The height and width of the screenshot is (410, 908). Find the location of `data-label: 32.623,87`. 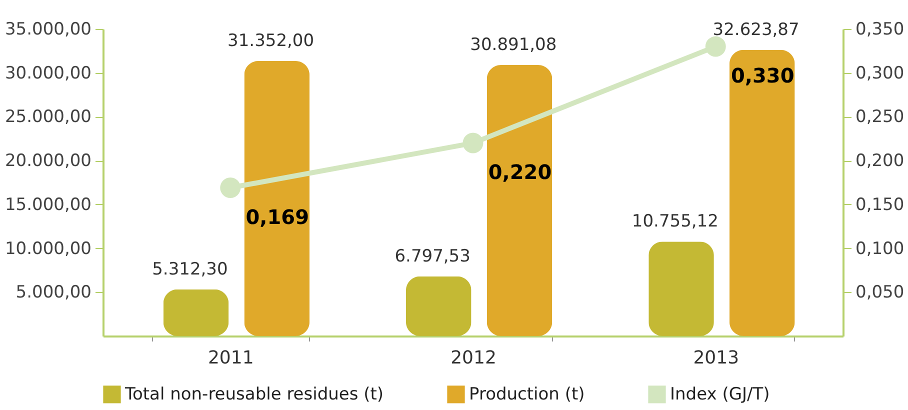

data-label: 32.623,87 is located at coordinates (756, 30).